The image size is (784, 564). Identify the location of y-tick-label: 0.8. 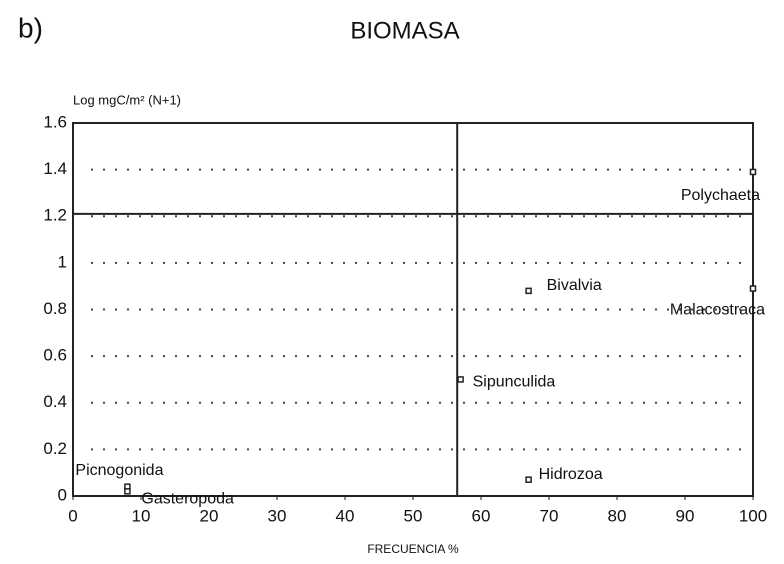
(55, 308).